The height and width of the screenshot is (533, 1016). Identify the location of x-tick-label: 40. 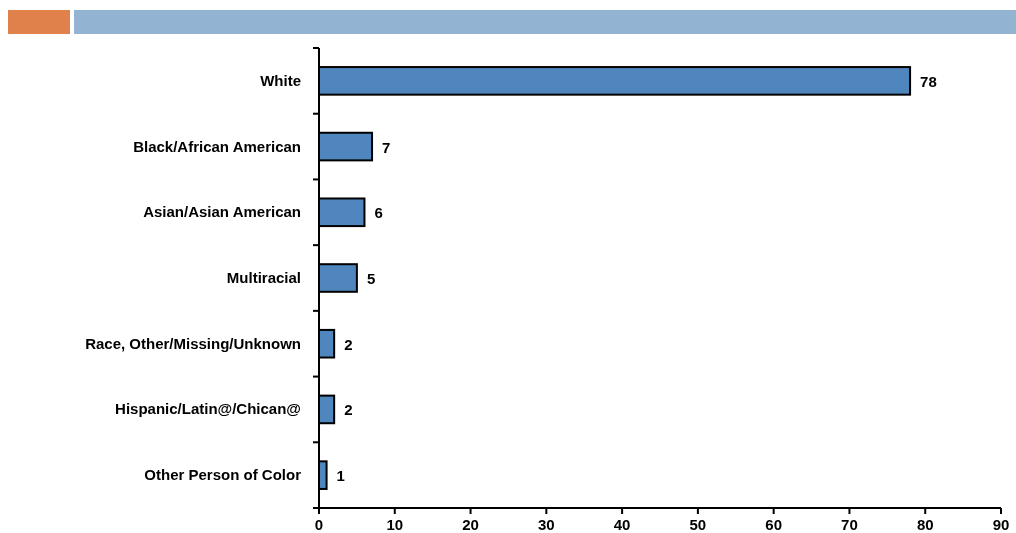
(622, 524).